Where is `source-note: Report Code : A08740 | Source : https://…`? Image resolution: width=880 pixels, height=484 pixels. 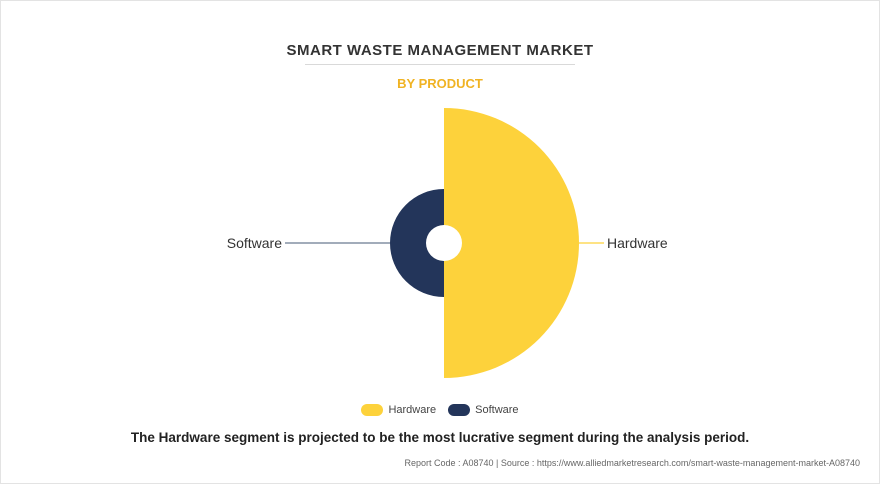 source-note: Report Code : A08740 | Source : https://… is located at coordinates (632, 463).